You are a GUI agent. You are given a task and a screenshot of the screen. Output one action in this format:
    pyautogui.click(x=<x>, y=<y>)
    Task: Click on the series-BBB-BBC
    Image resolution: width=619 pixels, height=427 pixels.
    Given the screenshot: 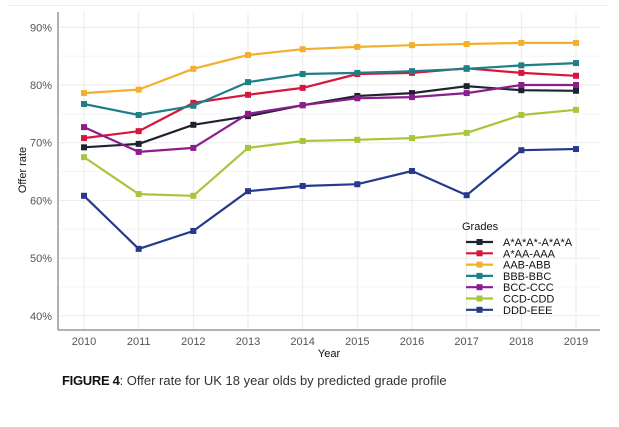 What is the action you would take?
    pyautogui.click(x=330, y=89)
    